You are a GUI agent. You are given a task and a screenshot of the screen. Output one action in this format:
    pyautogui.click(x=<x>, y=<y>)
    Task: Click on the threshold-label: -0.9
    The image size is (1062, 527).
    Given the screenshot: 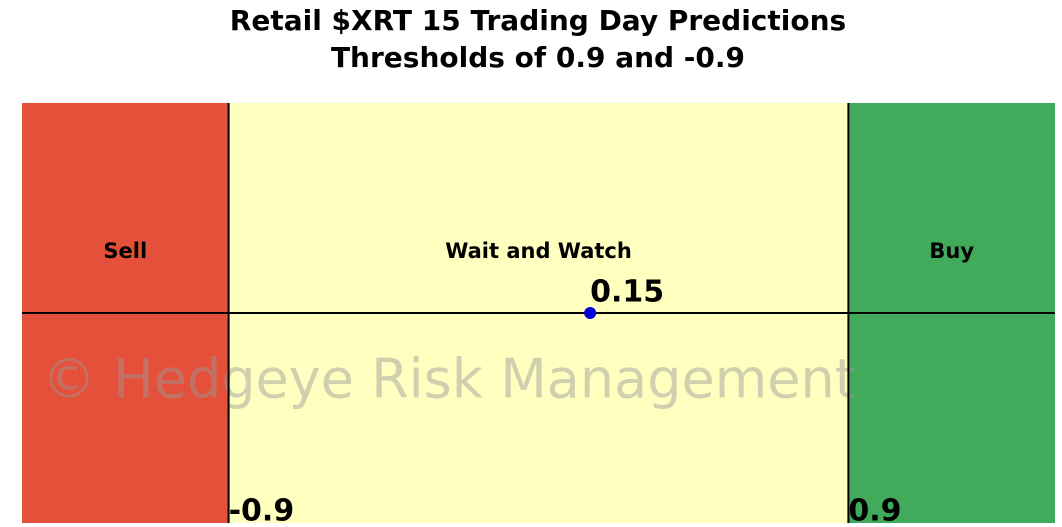 What is the action you would take?
    pyautogui.click(x=262, y=510)
    